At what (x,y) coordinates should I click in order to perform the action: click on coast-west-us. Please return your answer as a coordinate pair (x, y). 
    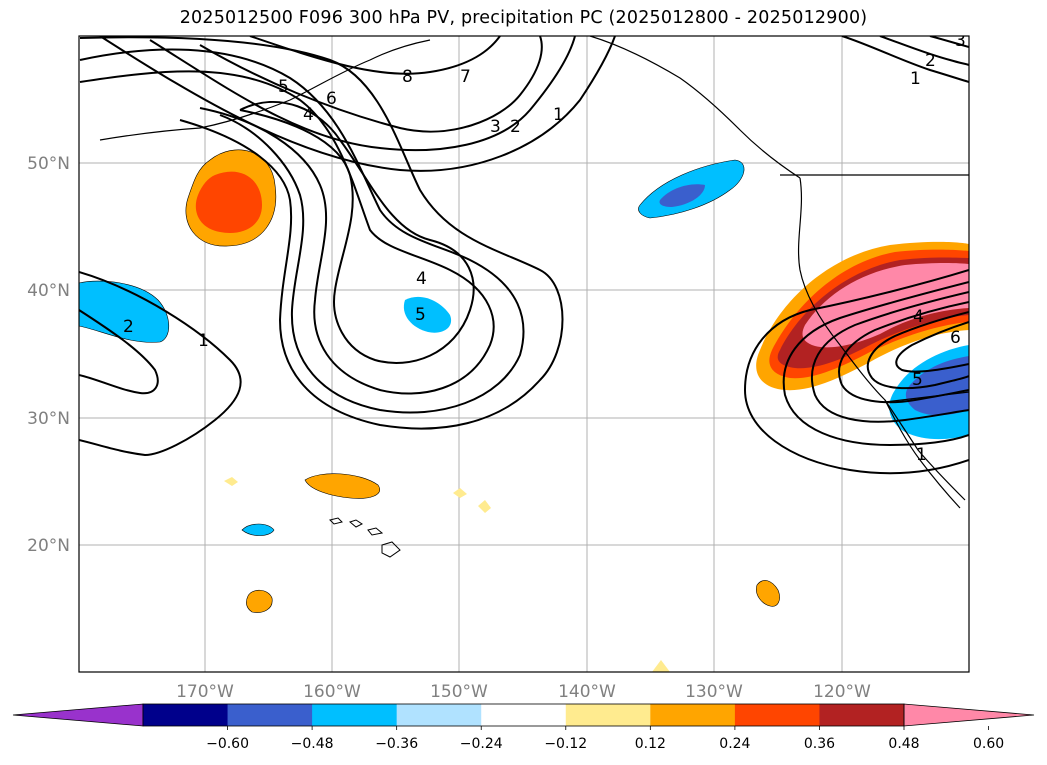
    Looking at the image, I should click on (881, 339).